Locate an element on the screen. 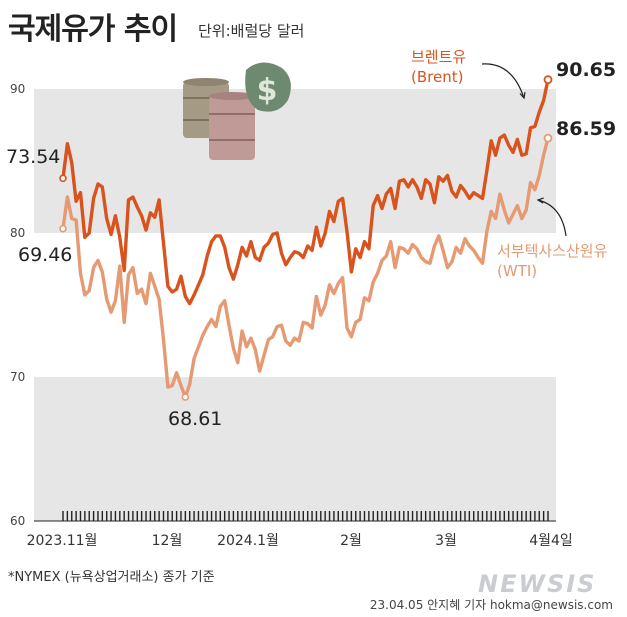  dollar-bill-icon: $ is located at coordinates (268, 87).